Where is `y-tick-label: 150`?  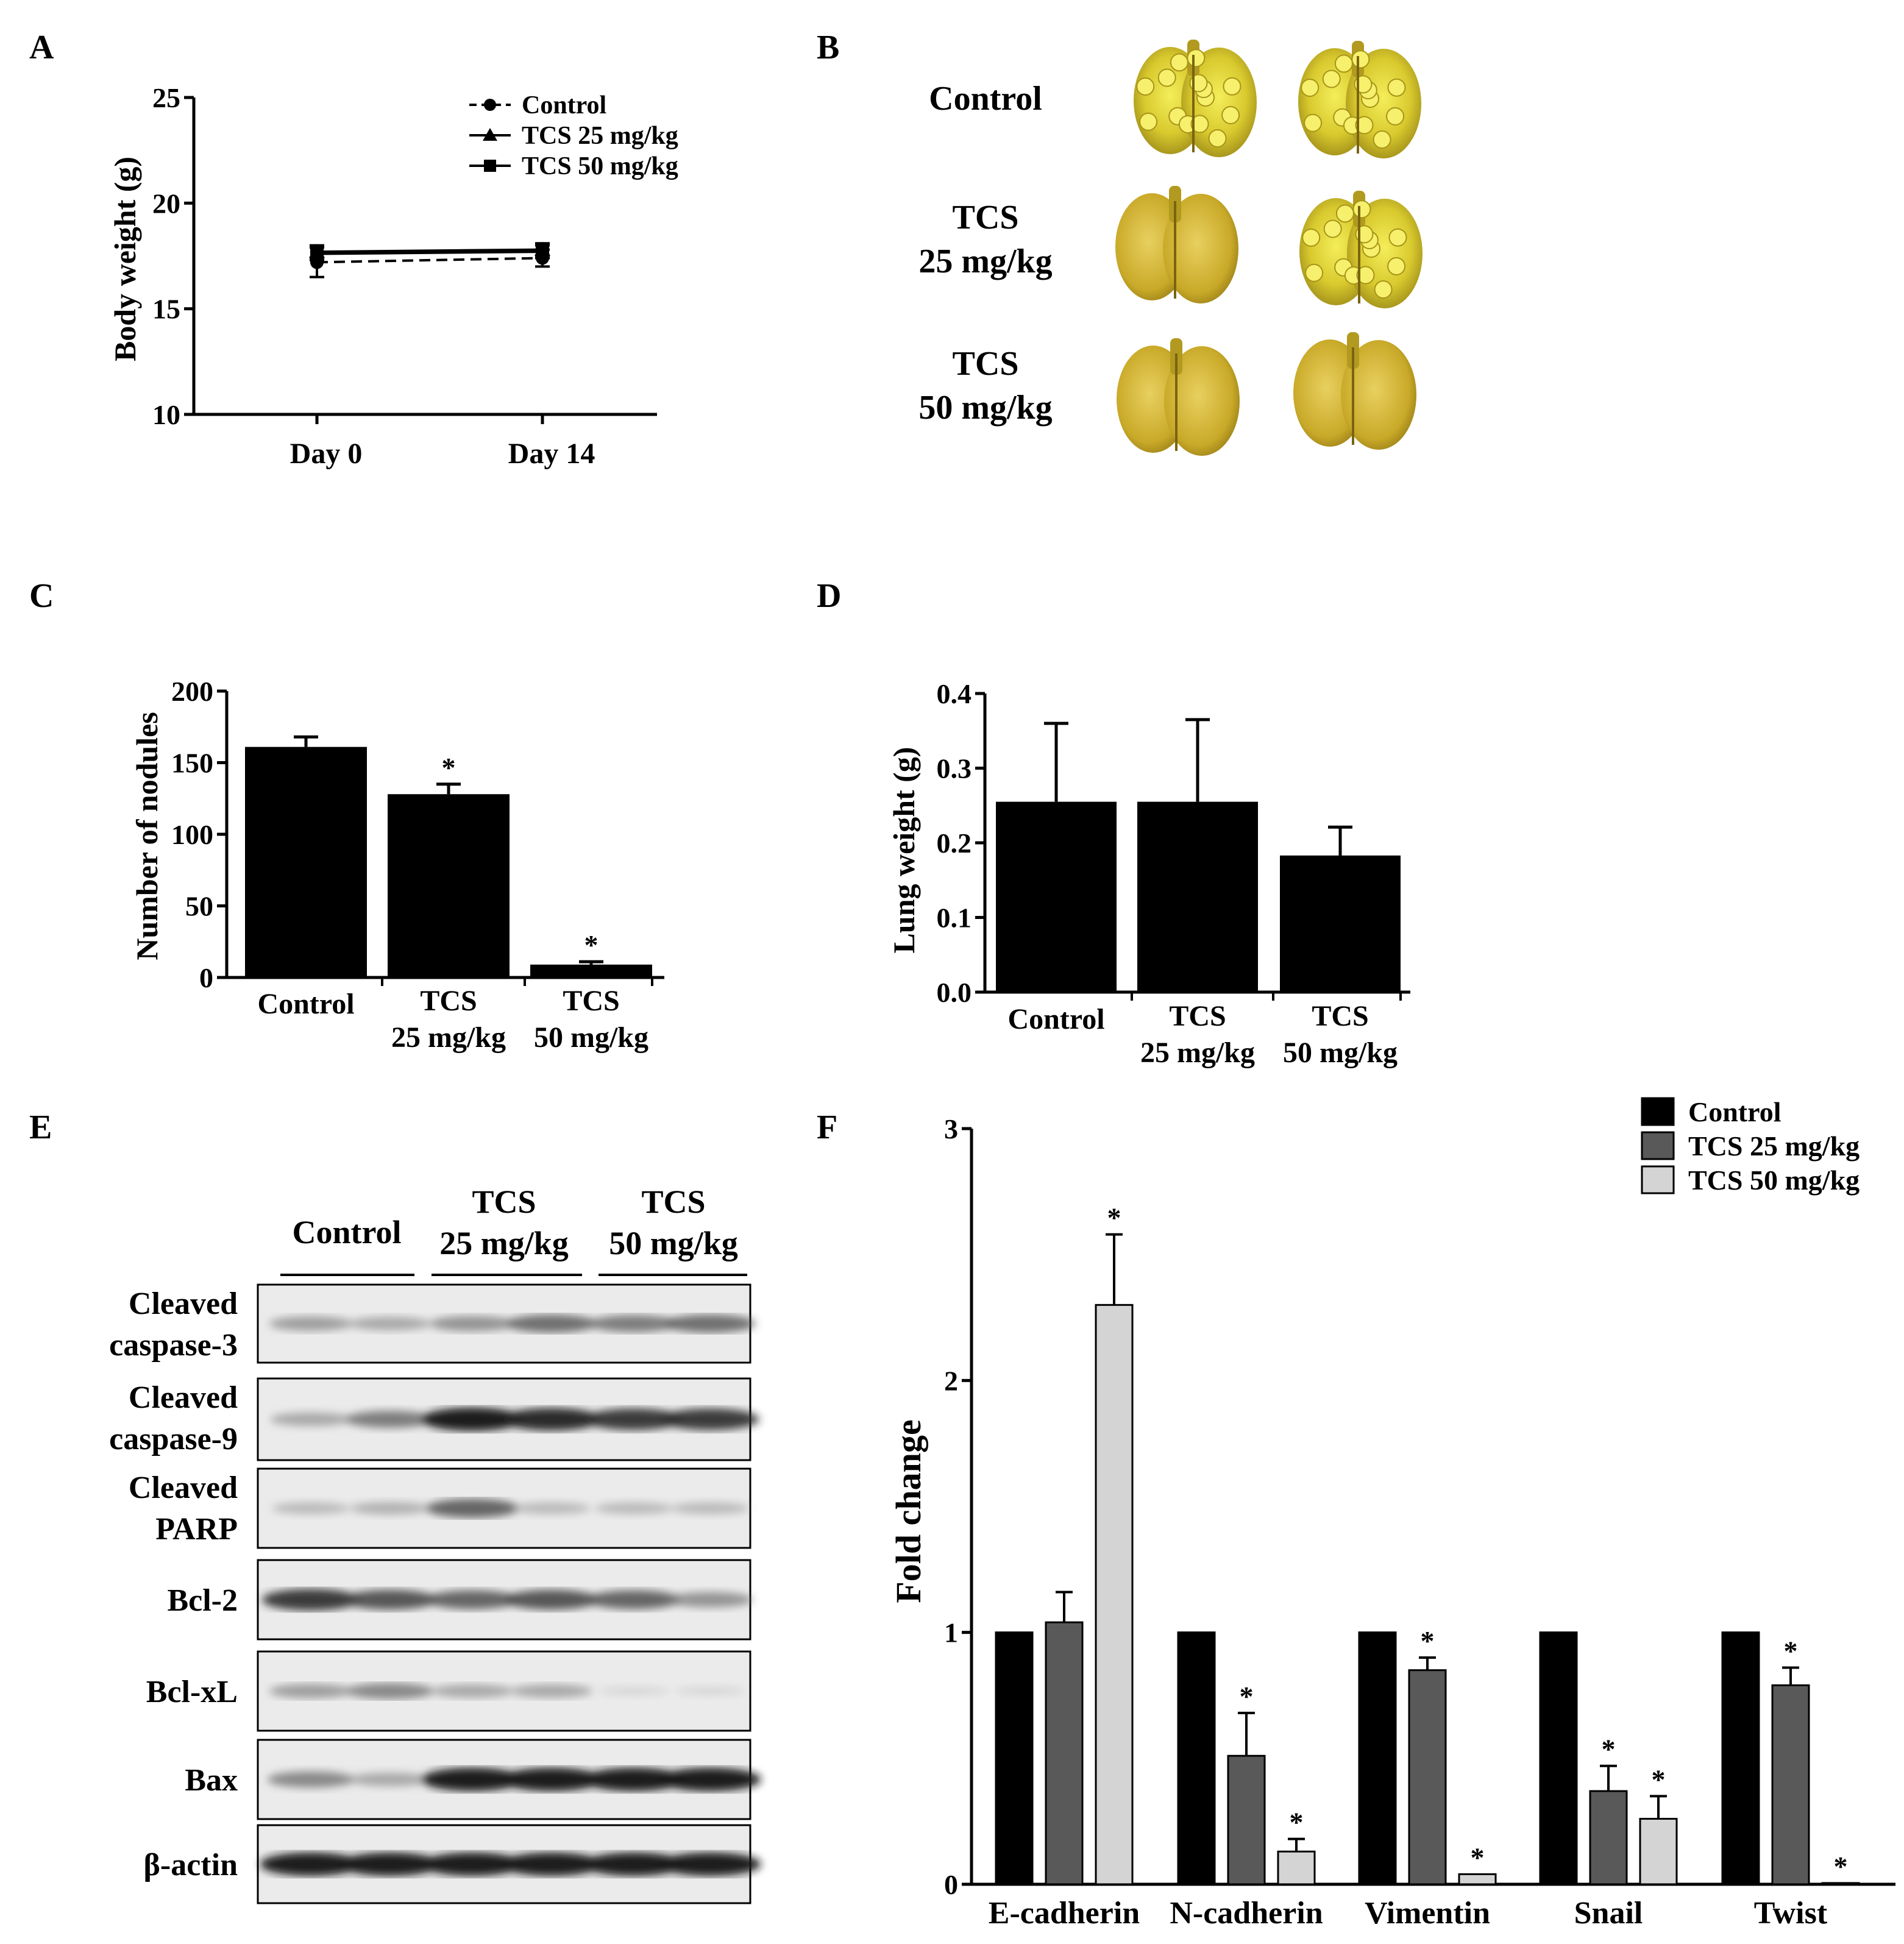
y-tick-label: 150 is located at coordinates (192, 764).